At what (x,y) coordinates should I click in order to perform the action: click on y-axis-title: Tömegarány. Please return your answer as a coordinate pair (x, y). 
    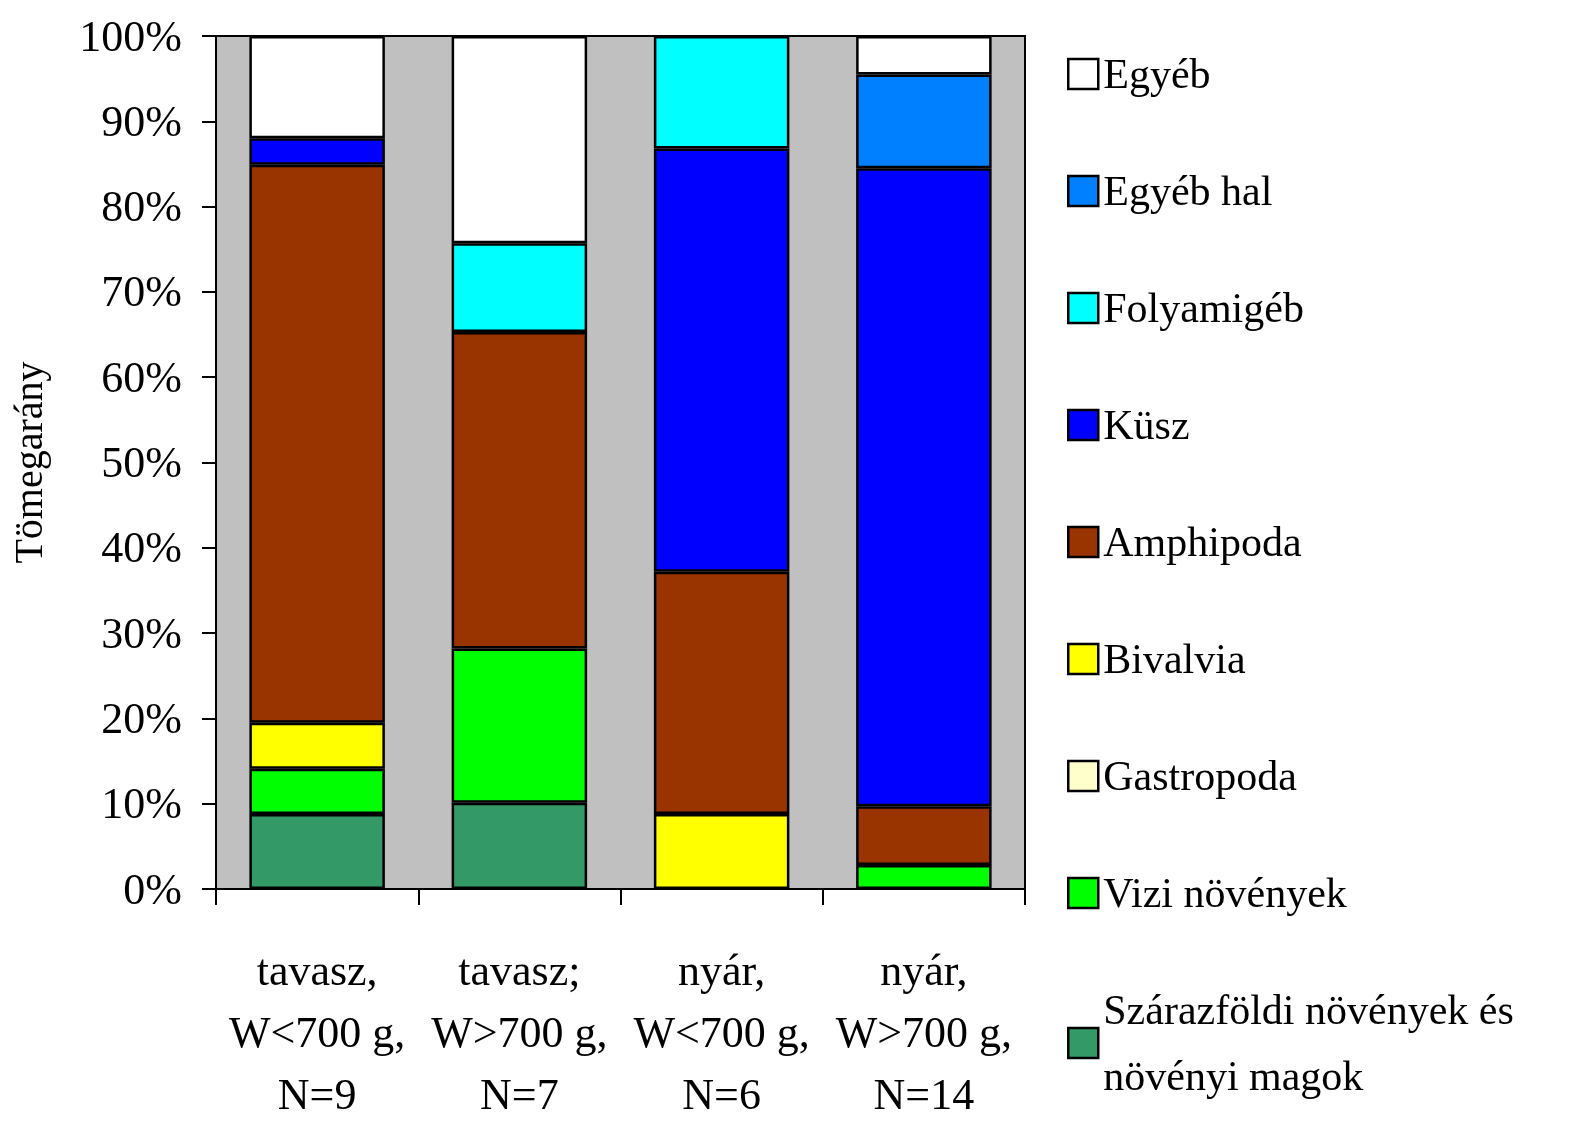
    Looking at the image, I should click on (28, 462).